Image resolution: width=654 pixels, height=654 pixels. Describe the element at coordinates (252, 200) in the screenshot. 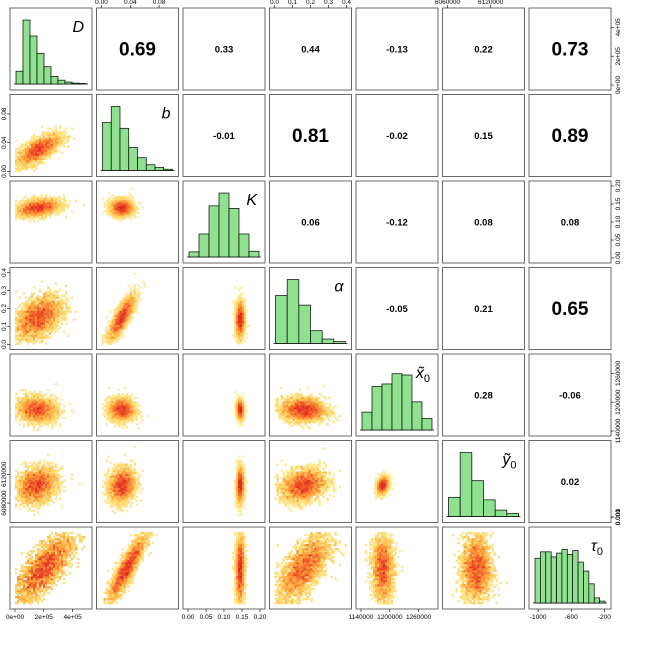

I see `variable-label-K: K` at that location.